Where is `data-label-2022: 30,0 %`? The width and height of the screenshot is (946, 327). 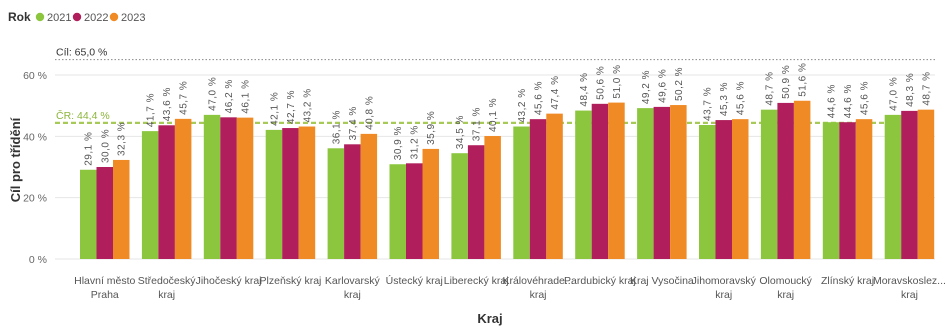
data-label-2022: 30,0 % is located at coordinates (105, 146).